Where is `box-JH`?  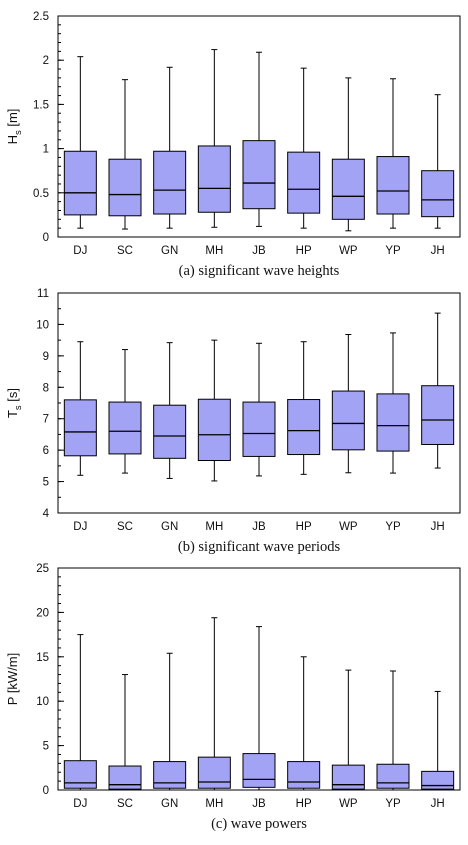 box-JH is located at coordinates (438, 740).